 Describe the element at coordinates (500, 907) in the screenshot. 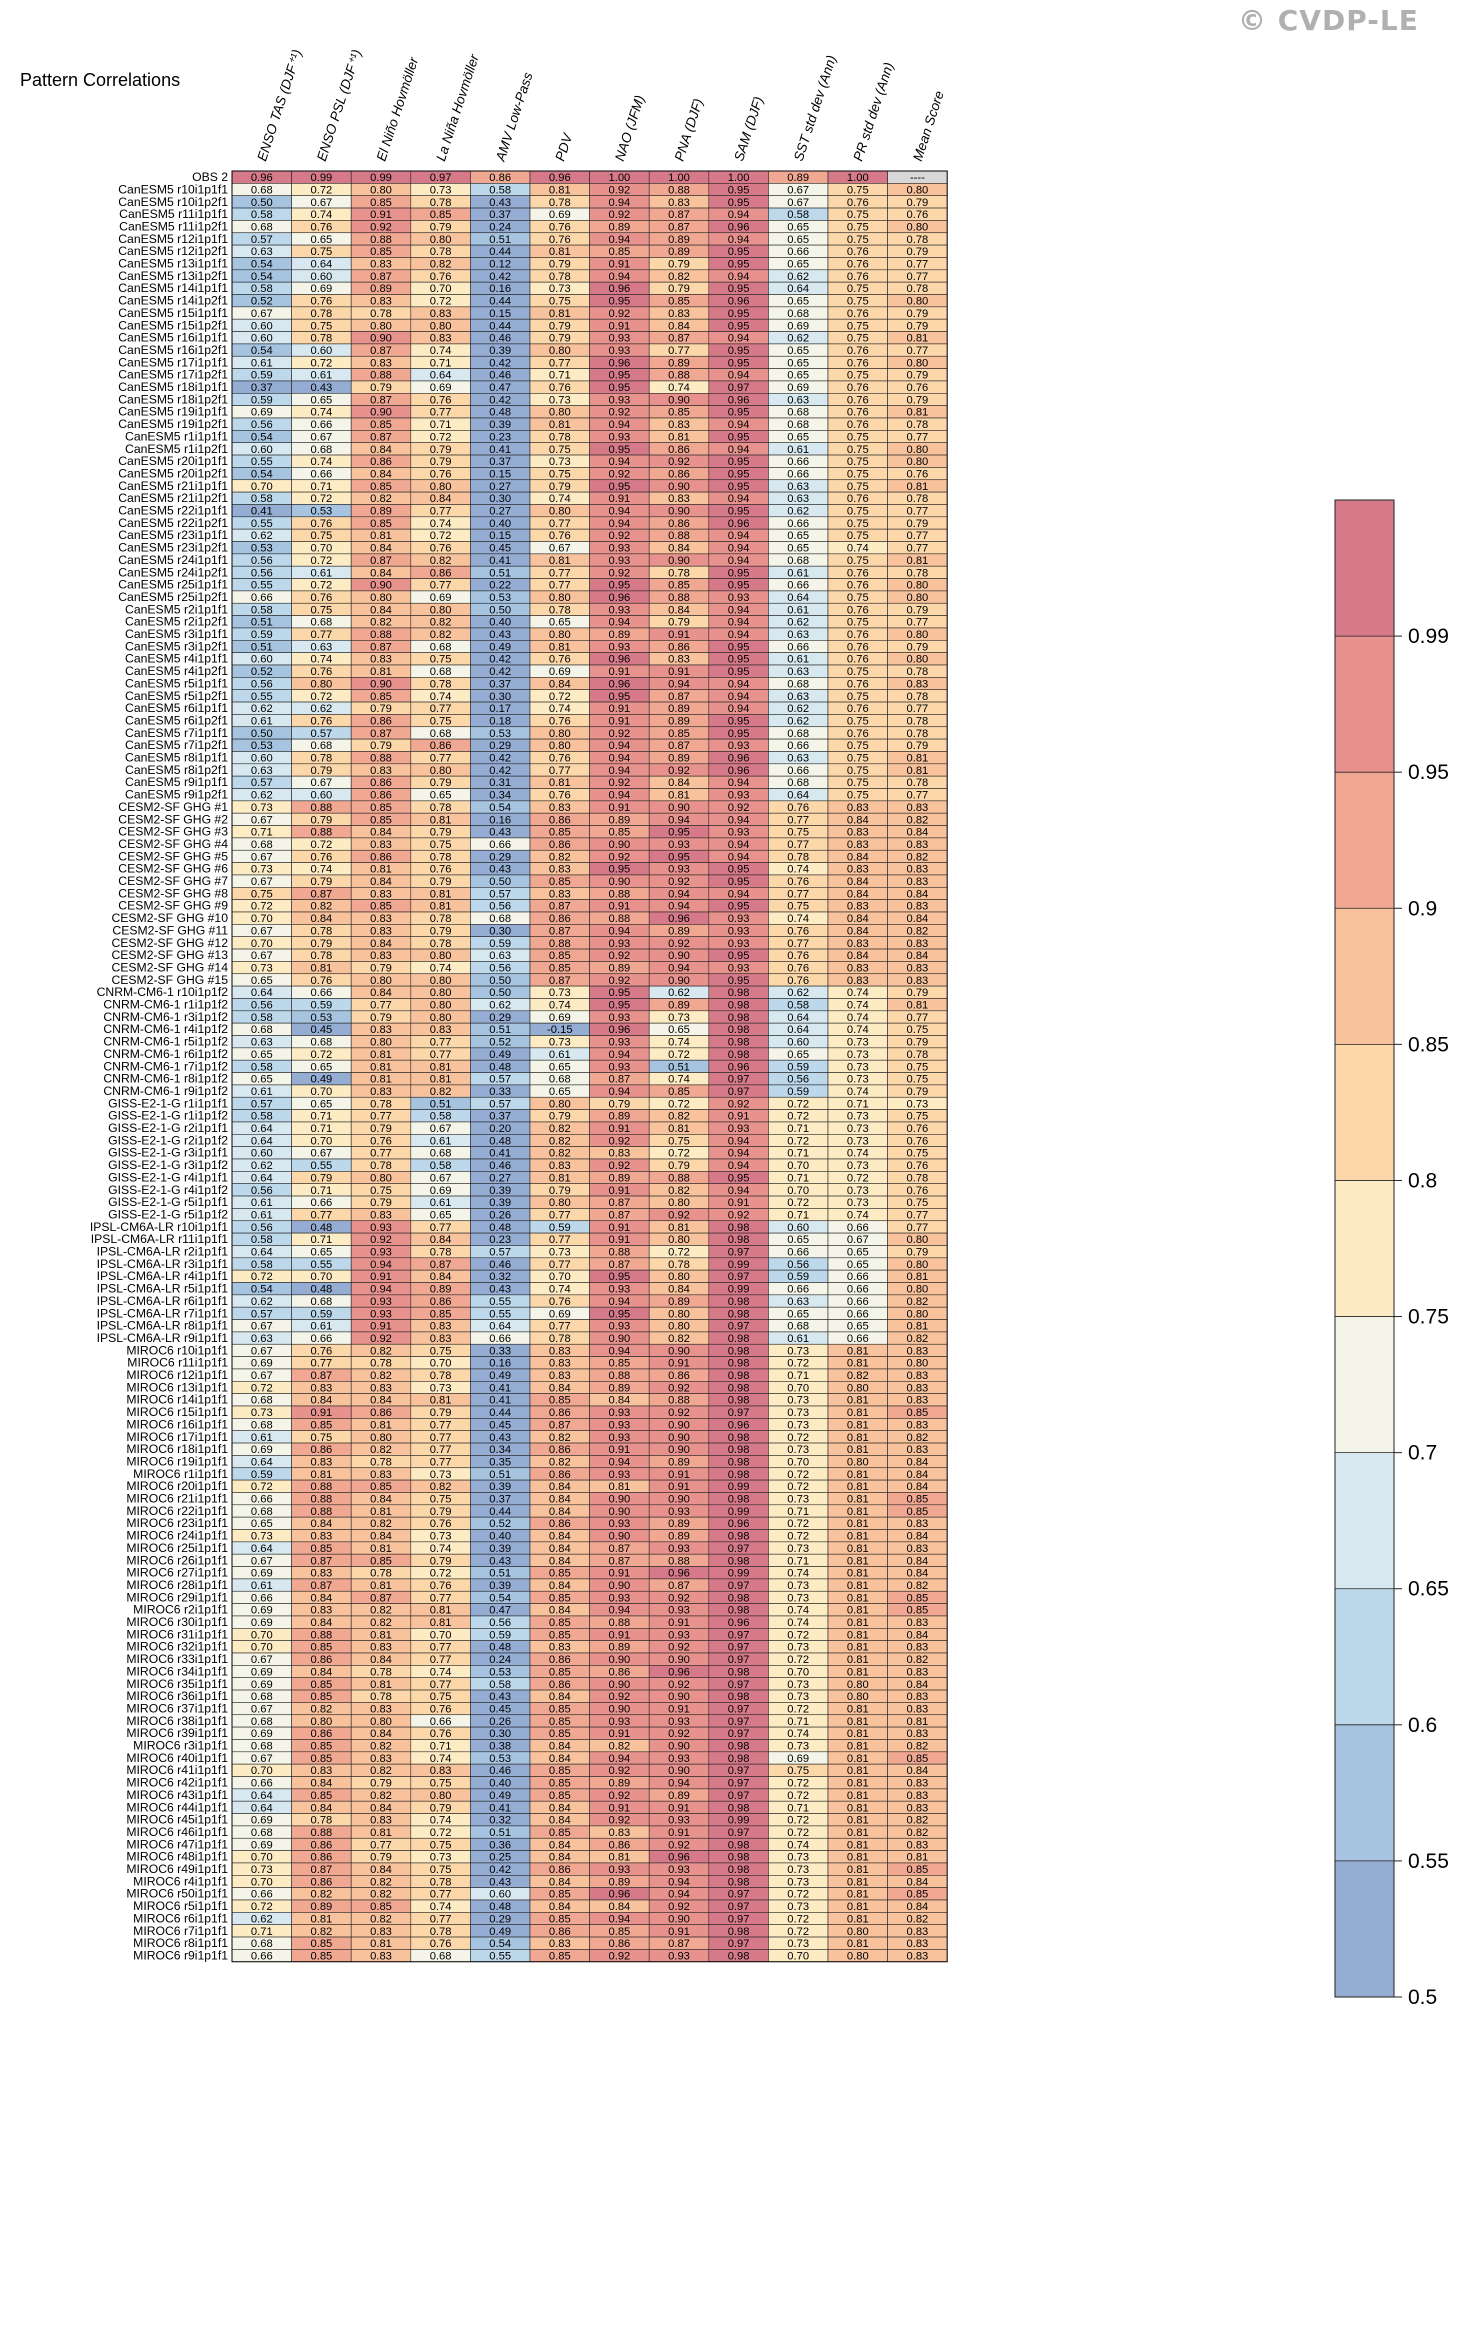

I see `cell-value: 0.56` at that location.